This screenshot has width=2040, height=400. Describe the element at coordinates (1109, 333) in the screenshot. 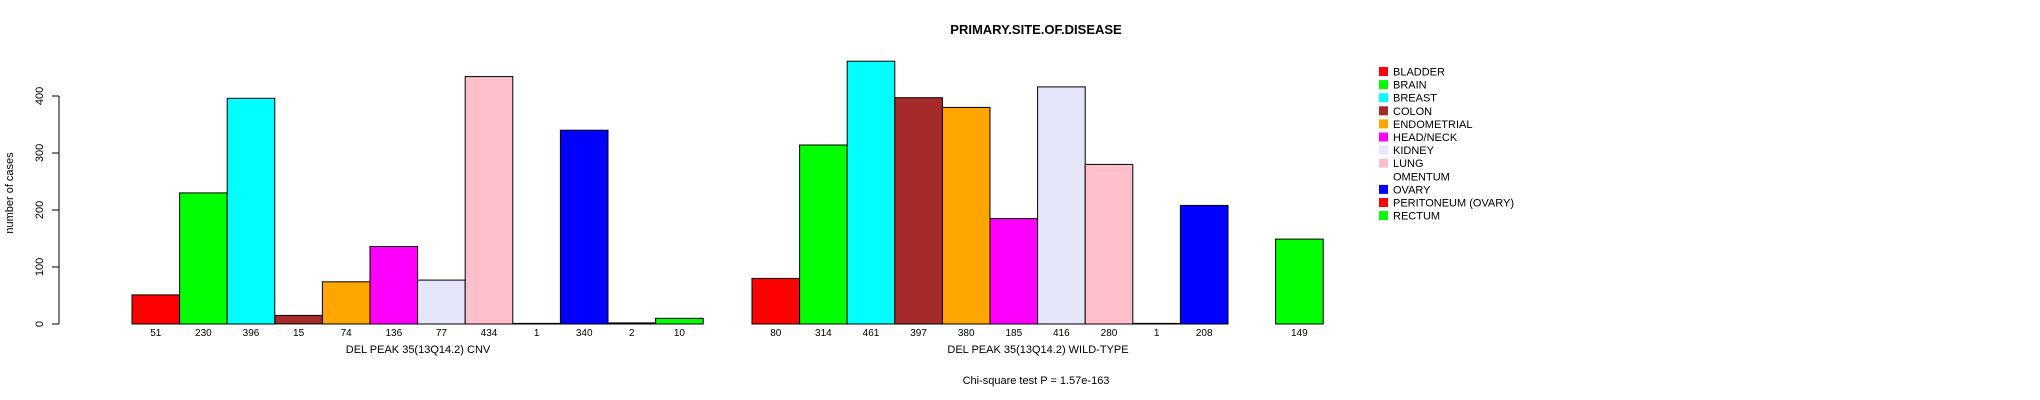

I see `bar-value-label-wild-type-lung: 280` at that location.